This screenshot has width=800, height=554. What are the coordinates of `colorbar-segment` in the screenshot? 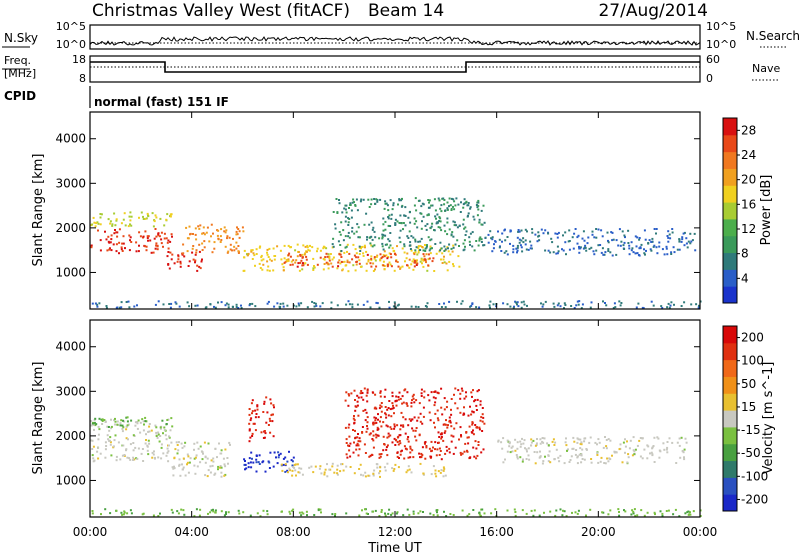 It's located at (730, 211).